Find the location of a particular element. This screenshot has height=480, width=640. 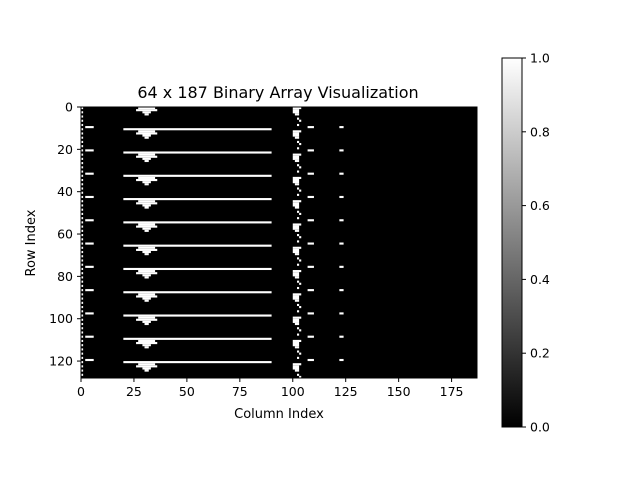

colorbar-tick-label: 1.0 is located at coordinates (540, 58).